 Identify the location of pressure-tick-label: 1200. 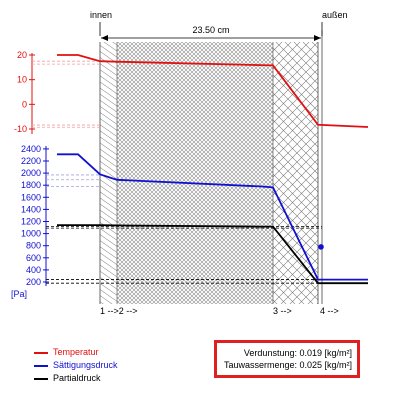
(31, 222).